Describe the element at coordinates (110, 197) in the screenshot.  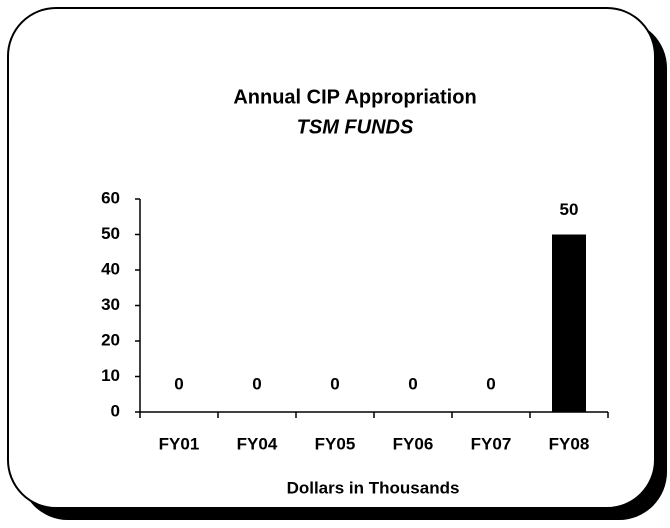
I see `y-tick-label: 60` at that location.